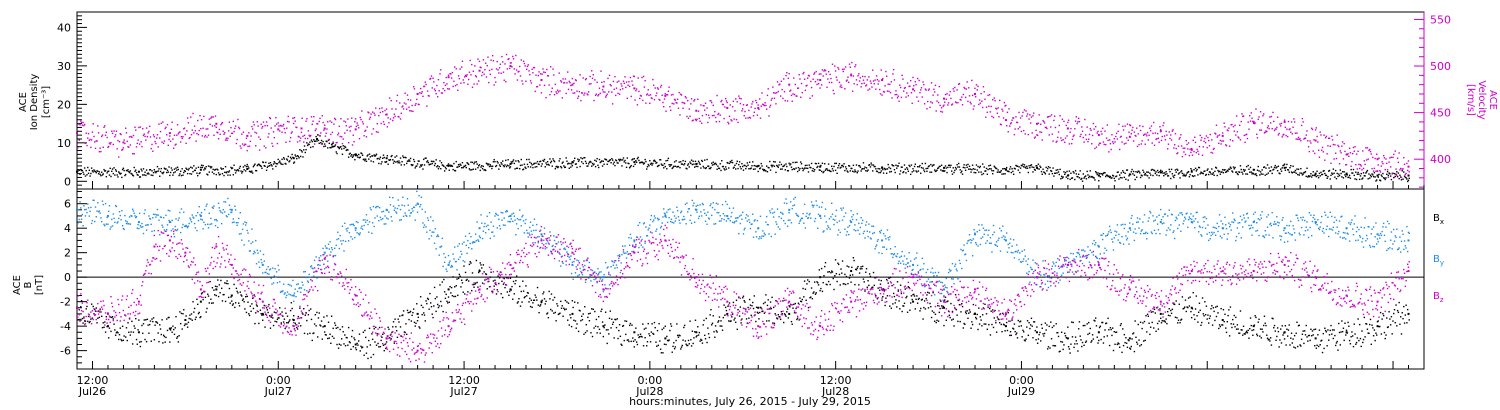 Image resolution: width=1500 pixels, height=410 pixels. What do you see at coordinates (1222, 320) in the screenshot?
I see `bx-point` at bounding box center [1222, 320].